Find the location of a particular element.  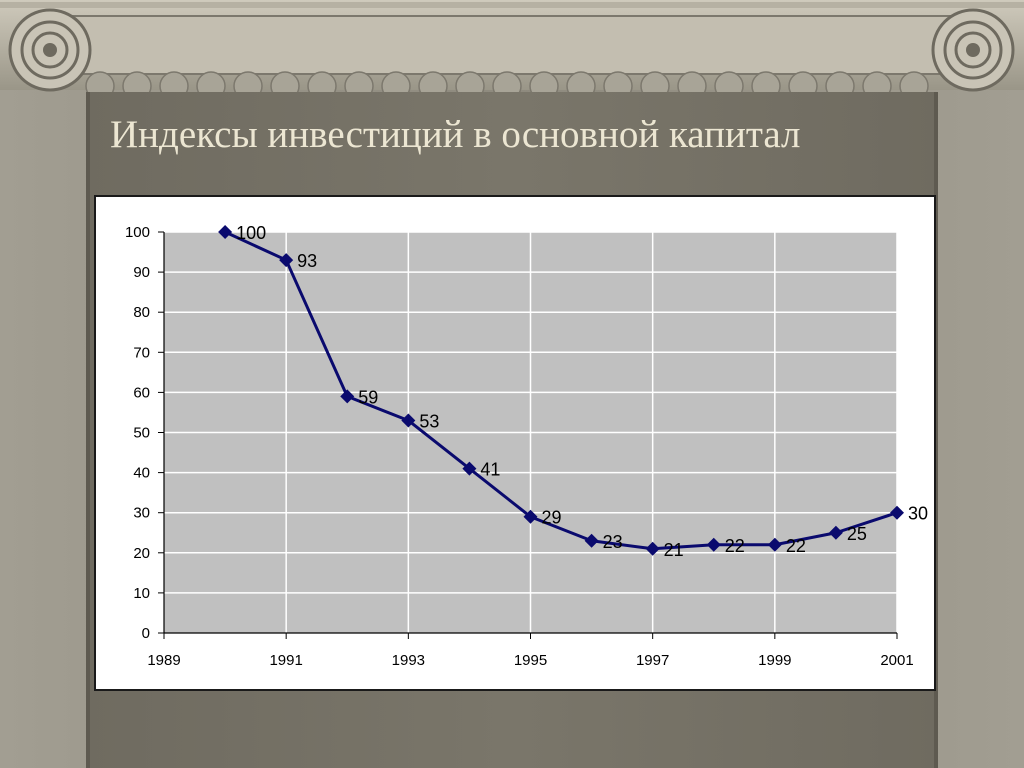

data-label: 41 is located at coordinates (490, 470).